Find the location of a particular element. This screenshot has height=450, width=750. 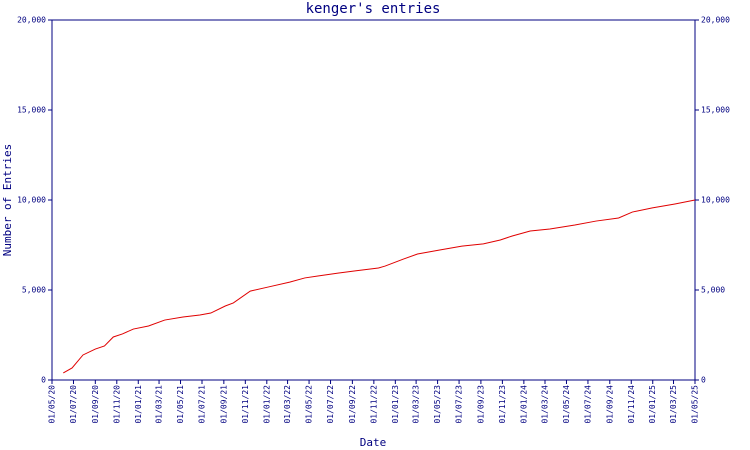

y-axis-label: Number of Entries is located at coordinates (7, 200).